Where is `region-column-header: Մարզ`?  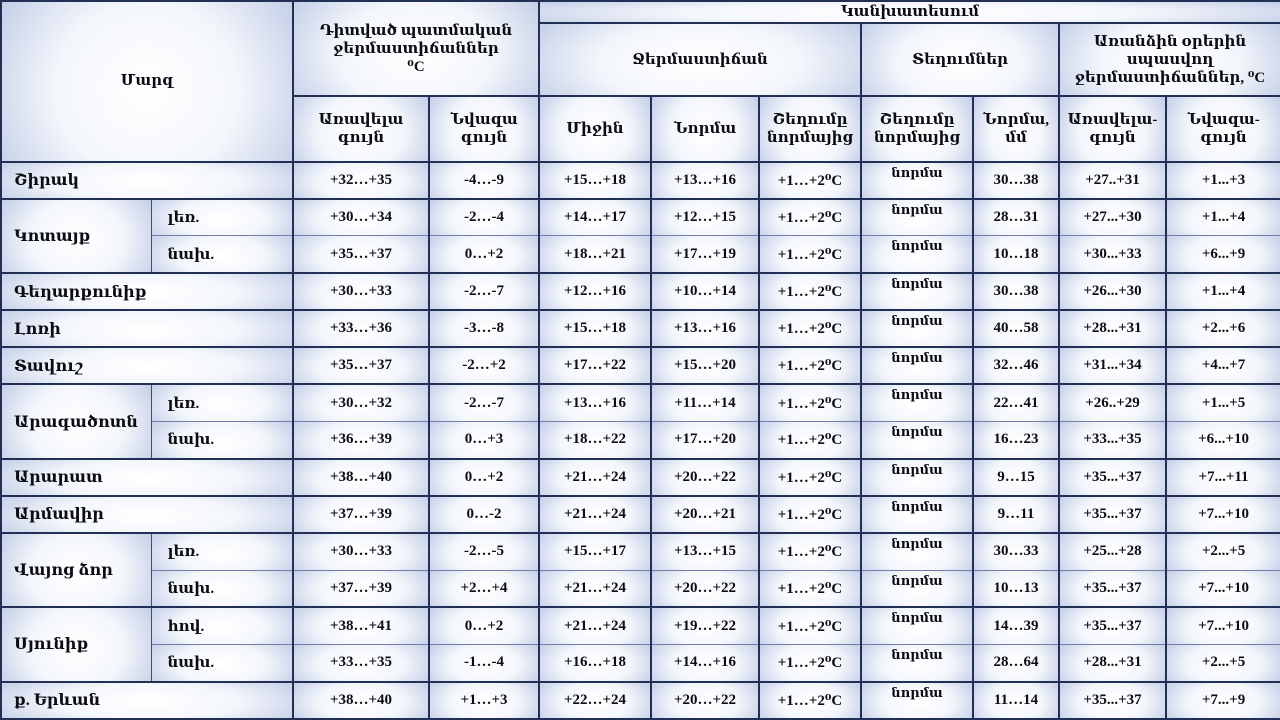 region-column-header: Մարզ is located at coordinates (147, 81).